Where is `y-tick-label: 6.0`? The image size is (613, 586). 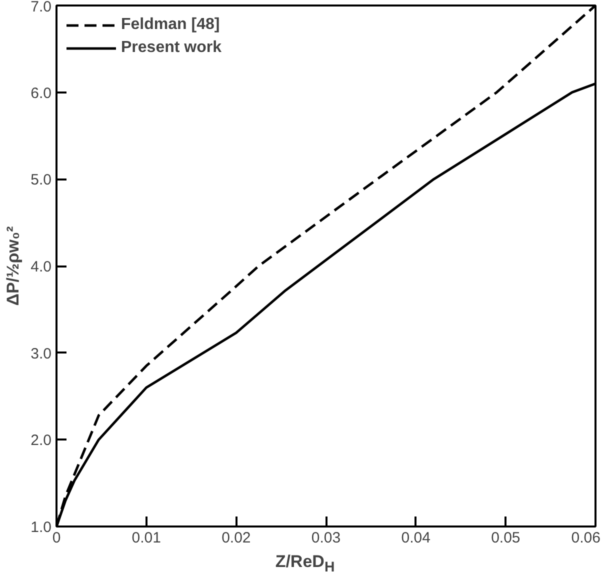
y-tick-label: 6.0 is located at coordinates (41, 93).